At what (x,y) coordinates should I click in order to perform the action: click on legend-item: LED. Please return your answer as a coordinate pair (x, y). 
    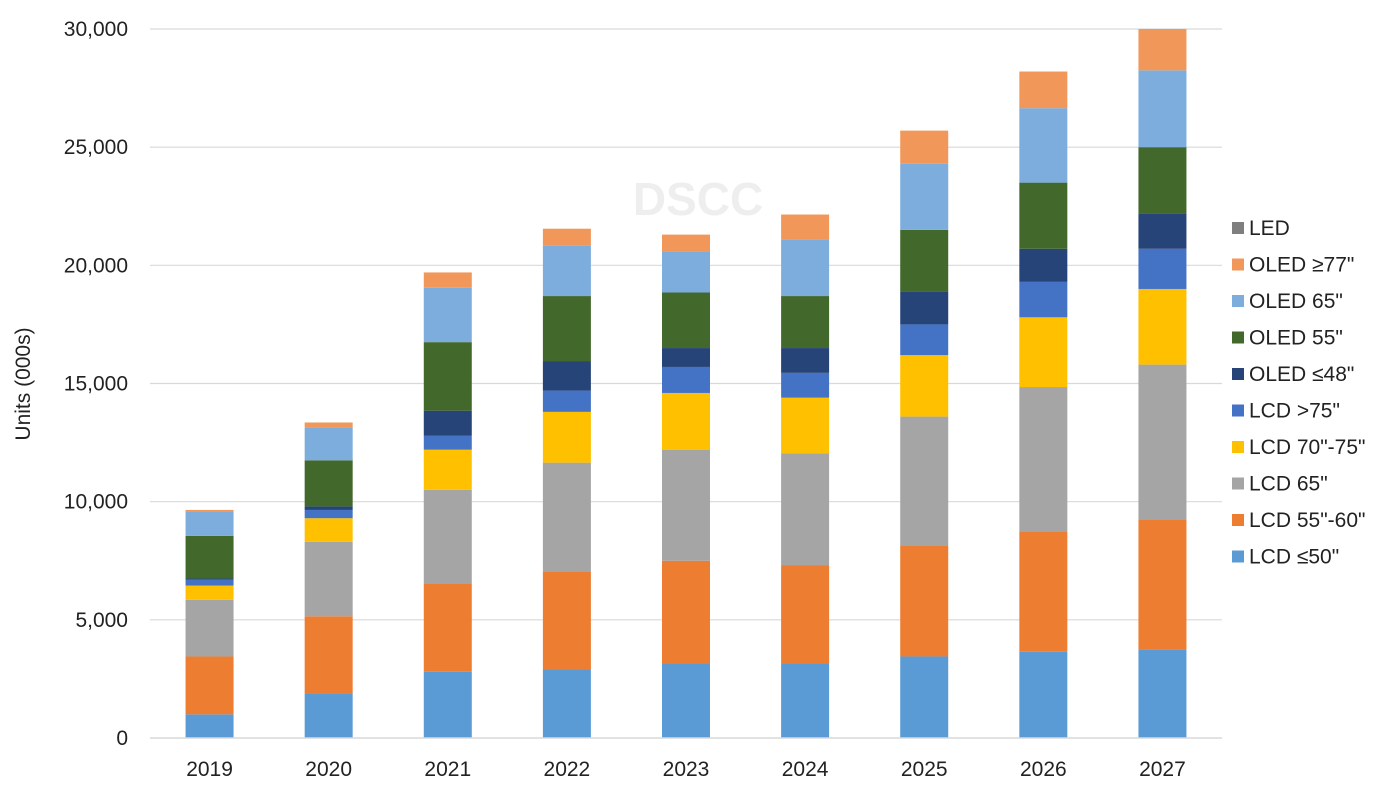
    Looking at the image, I should click on (1261, 228).